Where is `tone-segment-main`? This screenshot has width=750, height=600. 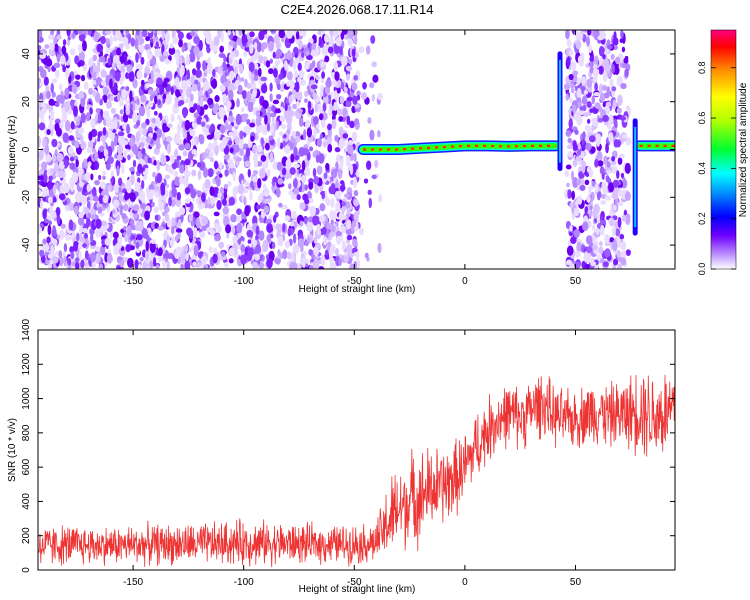 tone-segment-main is located at coordinates (459, 147).